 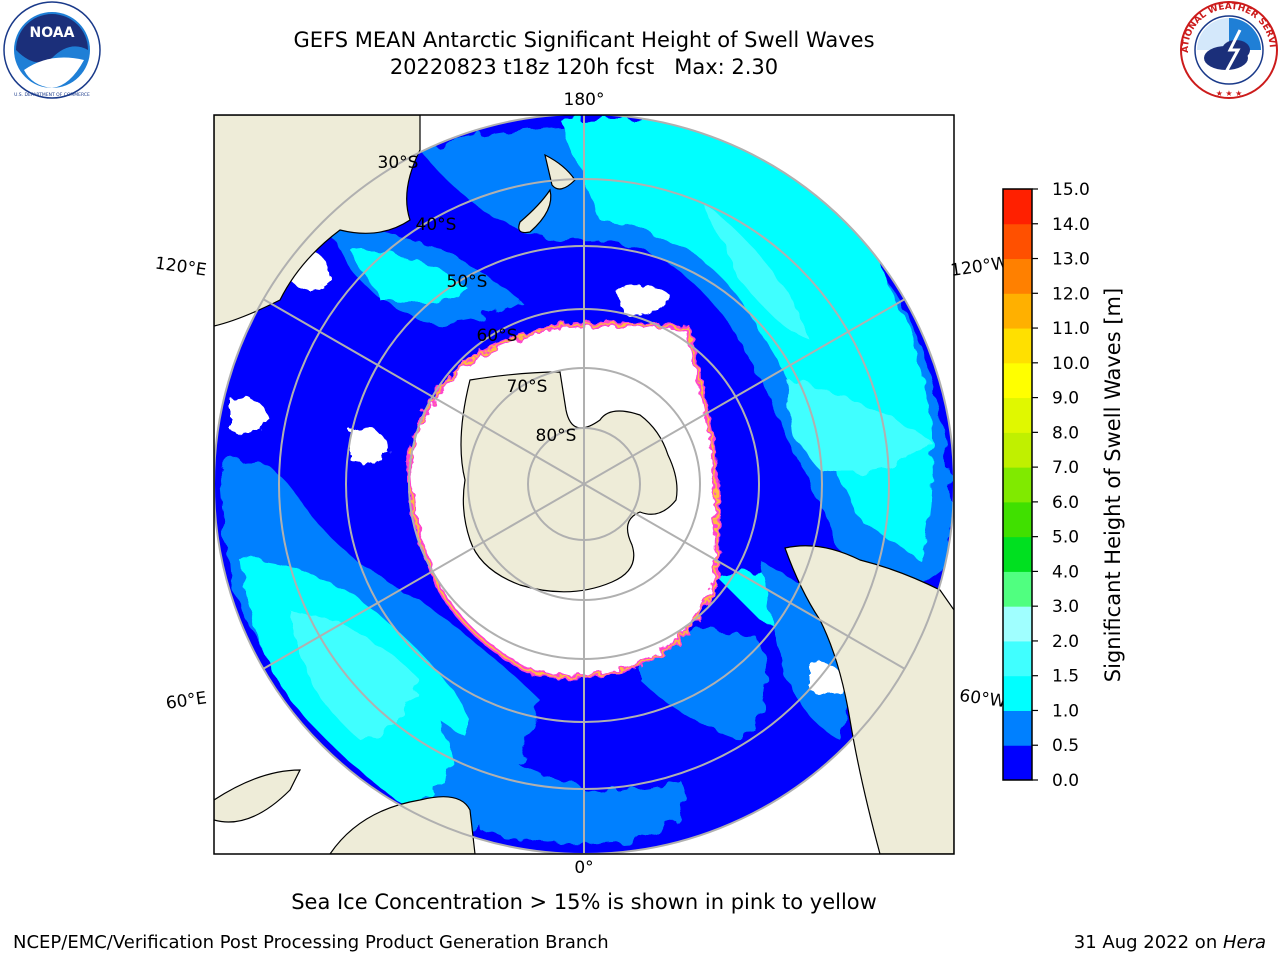 I want to click on colorbar-tick-label: 9.0, so click(x=1065, y=399).